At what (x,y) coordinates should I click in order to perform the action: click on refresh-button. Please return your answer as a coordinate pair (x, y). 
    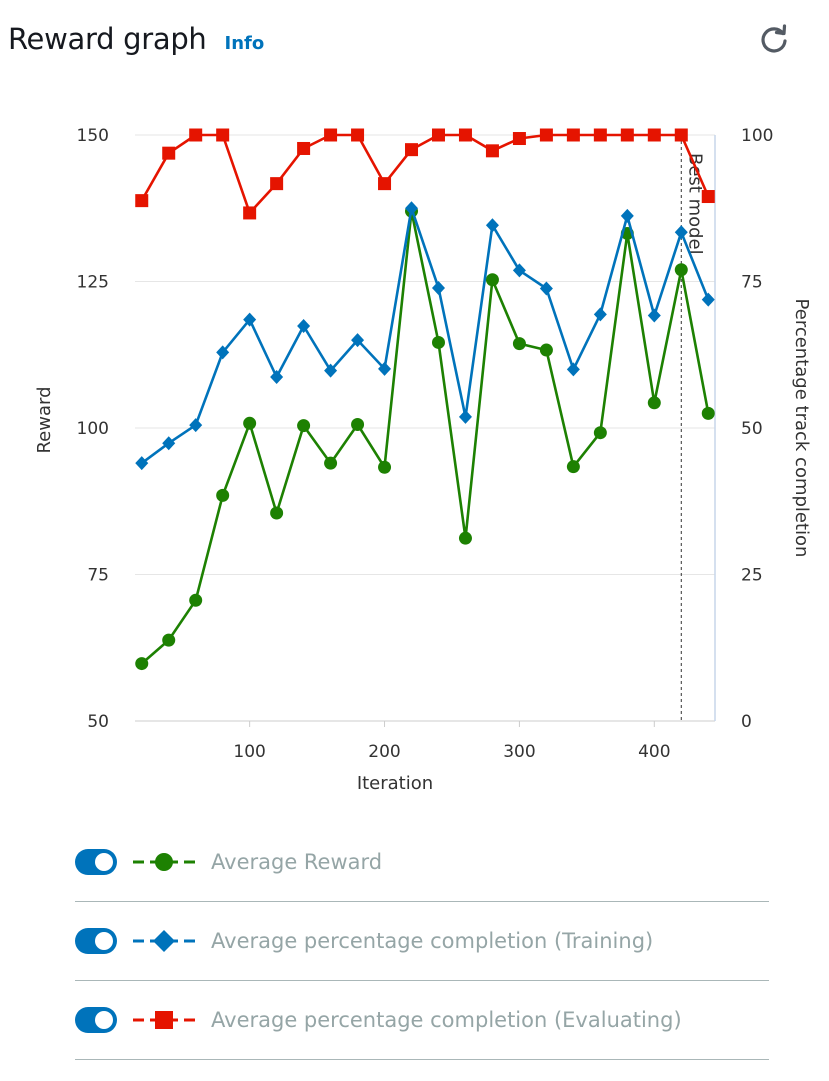
    Looking at the image, I should click on (774, 40).